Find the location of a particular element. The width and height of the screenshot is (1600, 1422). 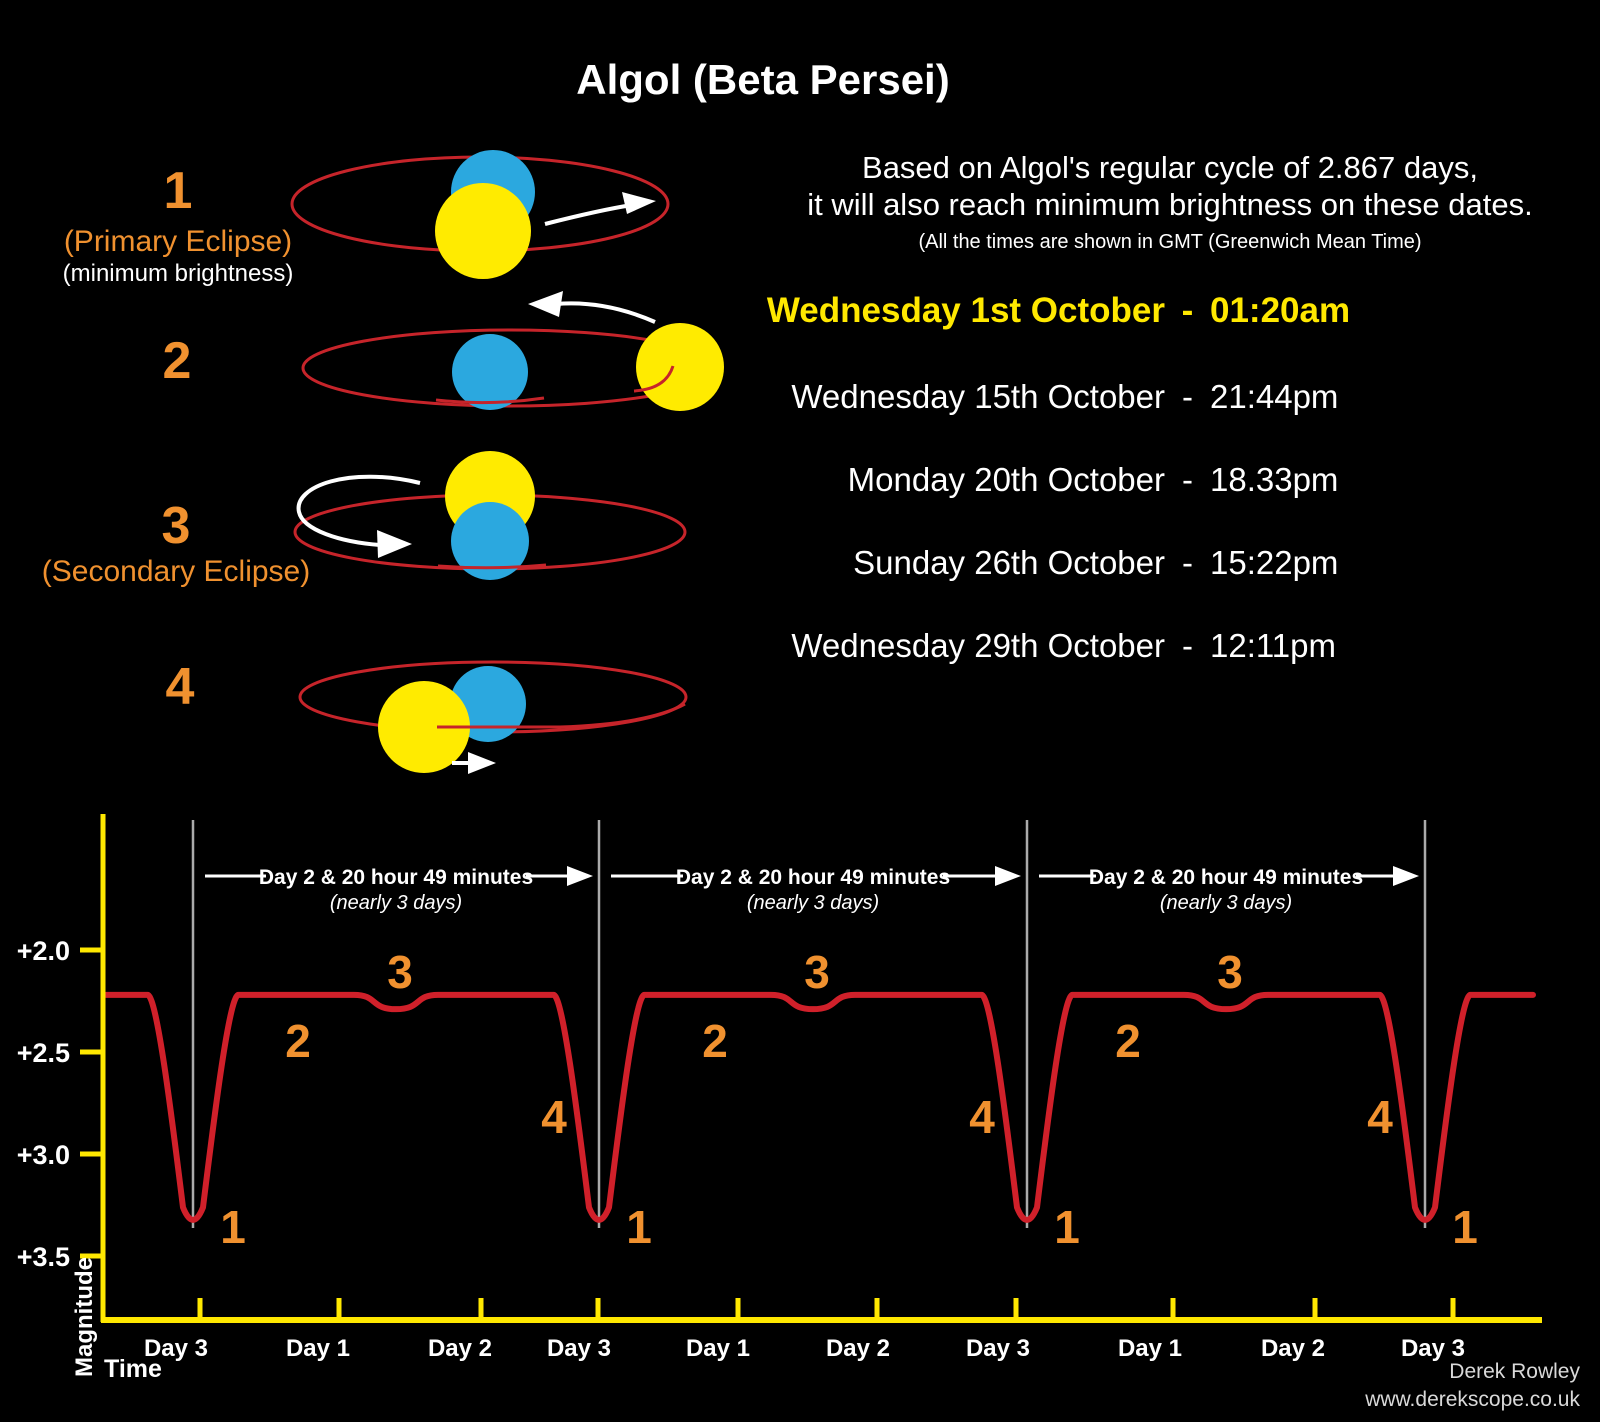

eclipse-date-row: Sunday 26th October - 15:22pm is located at coordinates (1070, 562).